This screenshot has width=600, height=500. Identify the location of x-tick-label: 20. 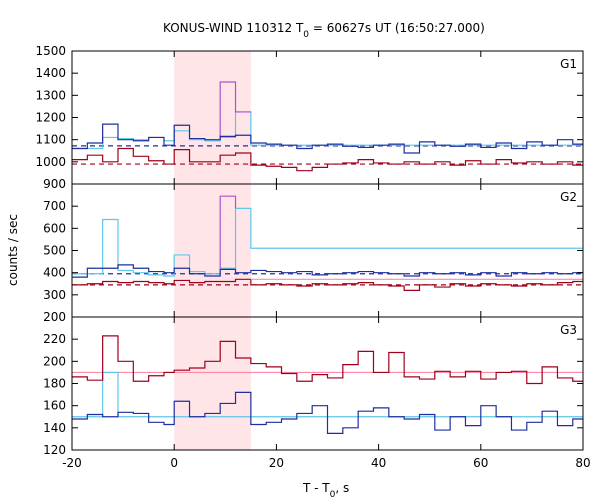
(276, 463).